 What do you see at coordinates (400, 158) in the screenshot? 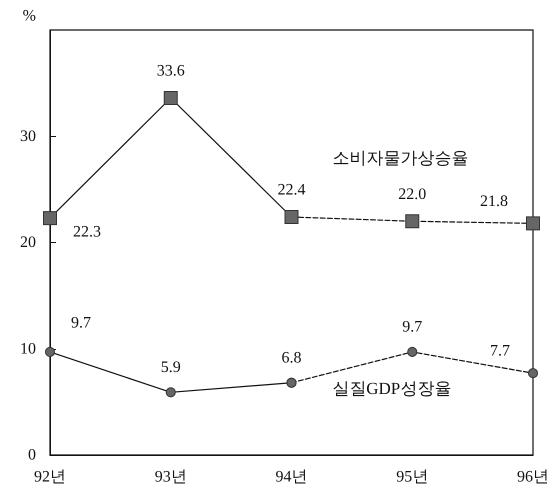
I see `text: 소비자물가상승율` at bounding box center [400, 158].